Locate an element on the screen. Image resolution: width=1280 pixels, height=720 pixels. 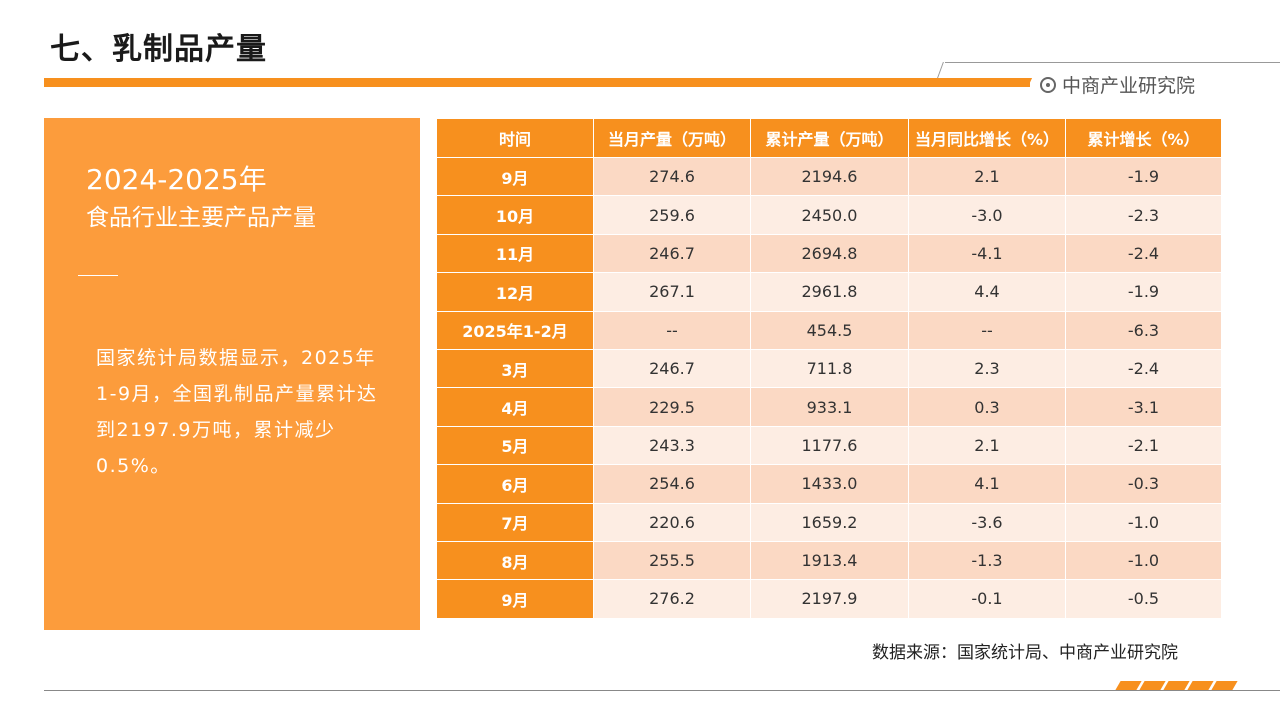
cell-monthly-output: 259.6 is located at coordinates (672, 215).